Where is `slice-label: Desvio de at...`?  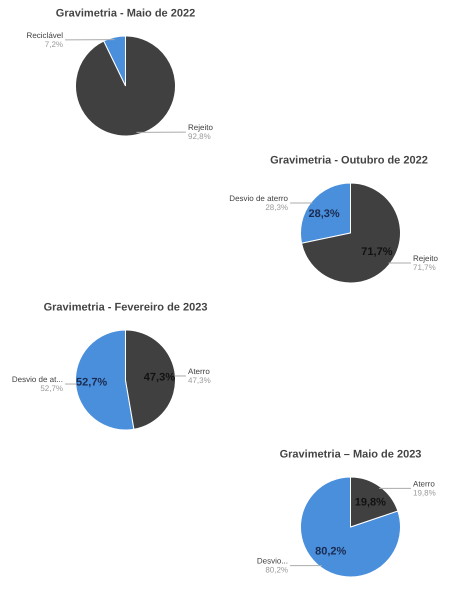
slice-label: Desvio de at... is located at coordinates (38, 379).